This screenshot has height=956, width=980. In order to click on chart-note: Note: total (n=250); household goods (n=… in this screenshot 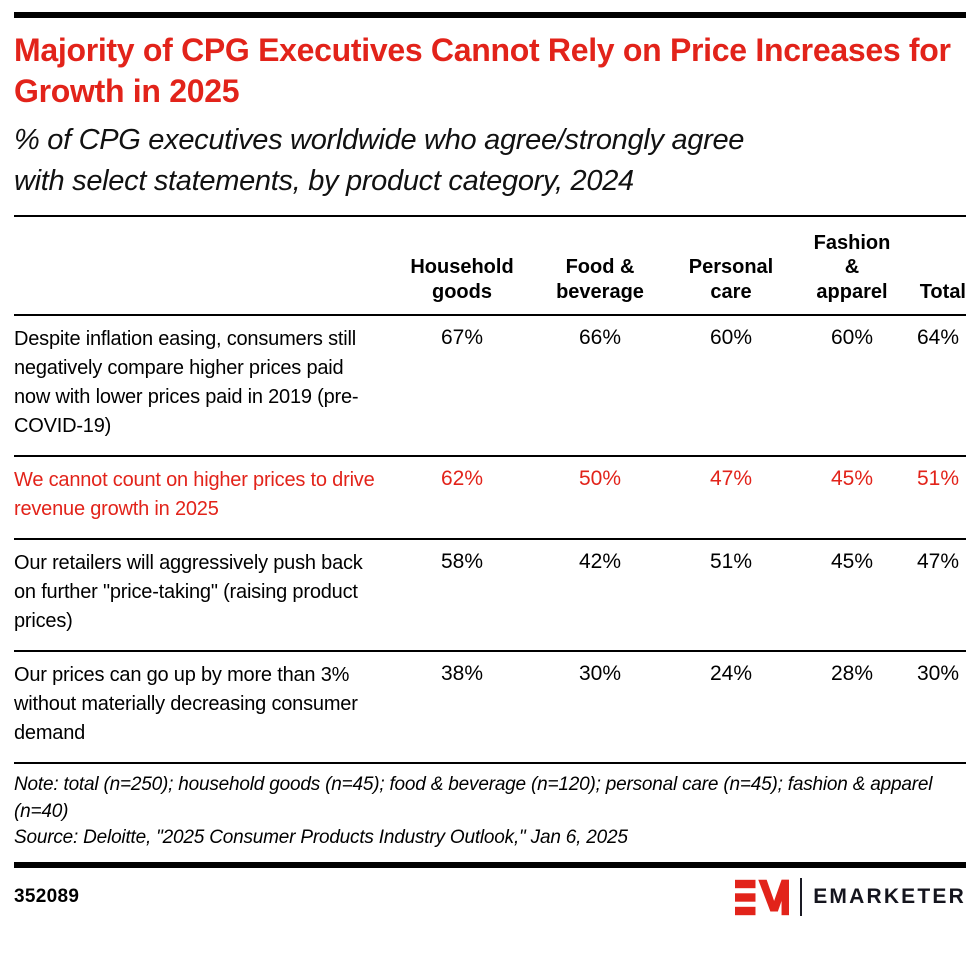, I will do `click(473, 798)`.